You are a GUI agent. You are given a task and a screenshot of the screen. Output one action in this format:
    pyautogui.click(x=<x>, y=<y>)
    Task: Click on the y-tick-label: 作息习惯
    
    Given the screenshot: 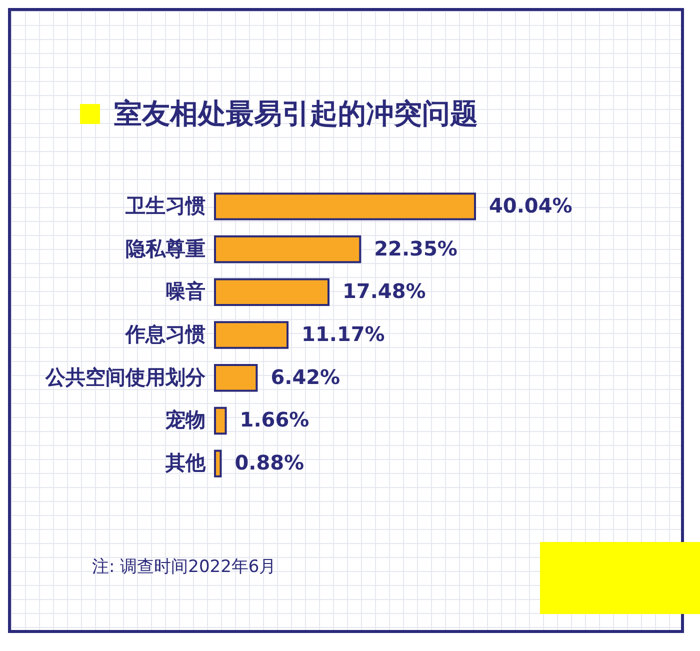 What is the action you would take?
    pyautogui.click(x=165, y=334)
    